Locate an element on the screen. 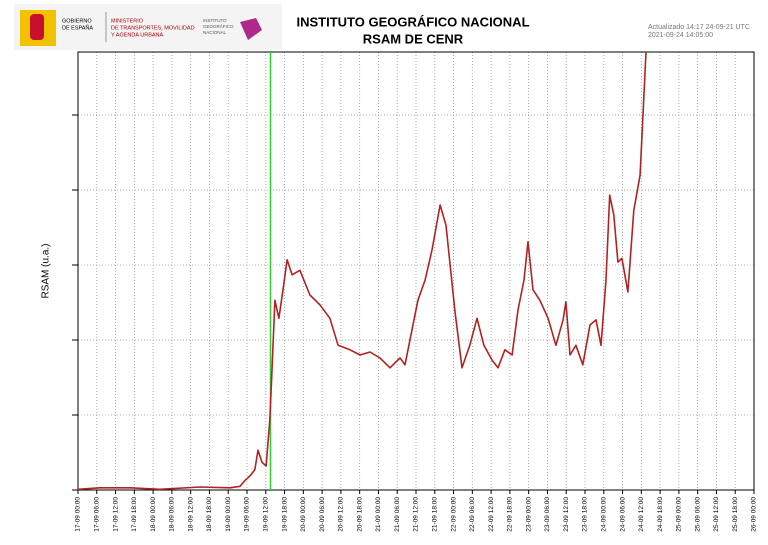 The height and width of the screenshot is (545, 768). x-tick-label: 26-09 00:00 is located at coordinates (754, 514).